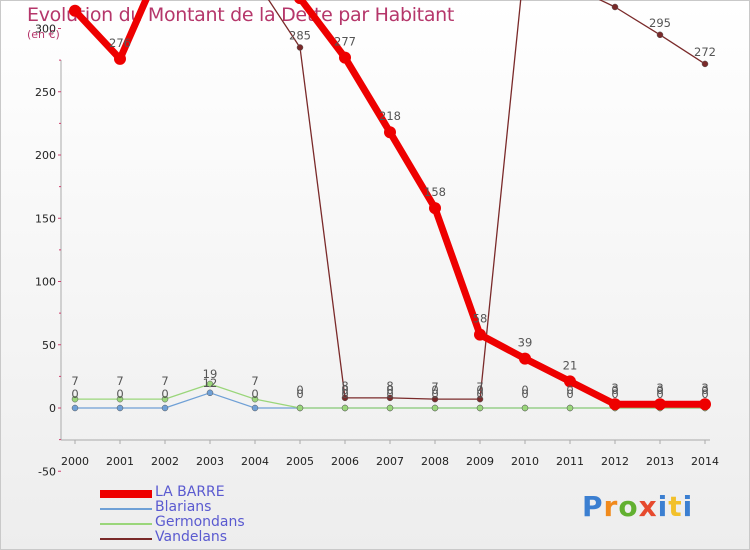 The width and height of the screenshot is (750, 550). What do you see at coordinates (570, 365) in the screenshot?
I see `data-label-la-barre: 21` at bounding box center [570, 365].